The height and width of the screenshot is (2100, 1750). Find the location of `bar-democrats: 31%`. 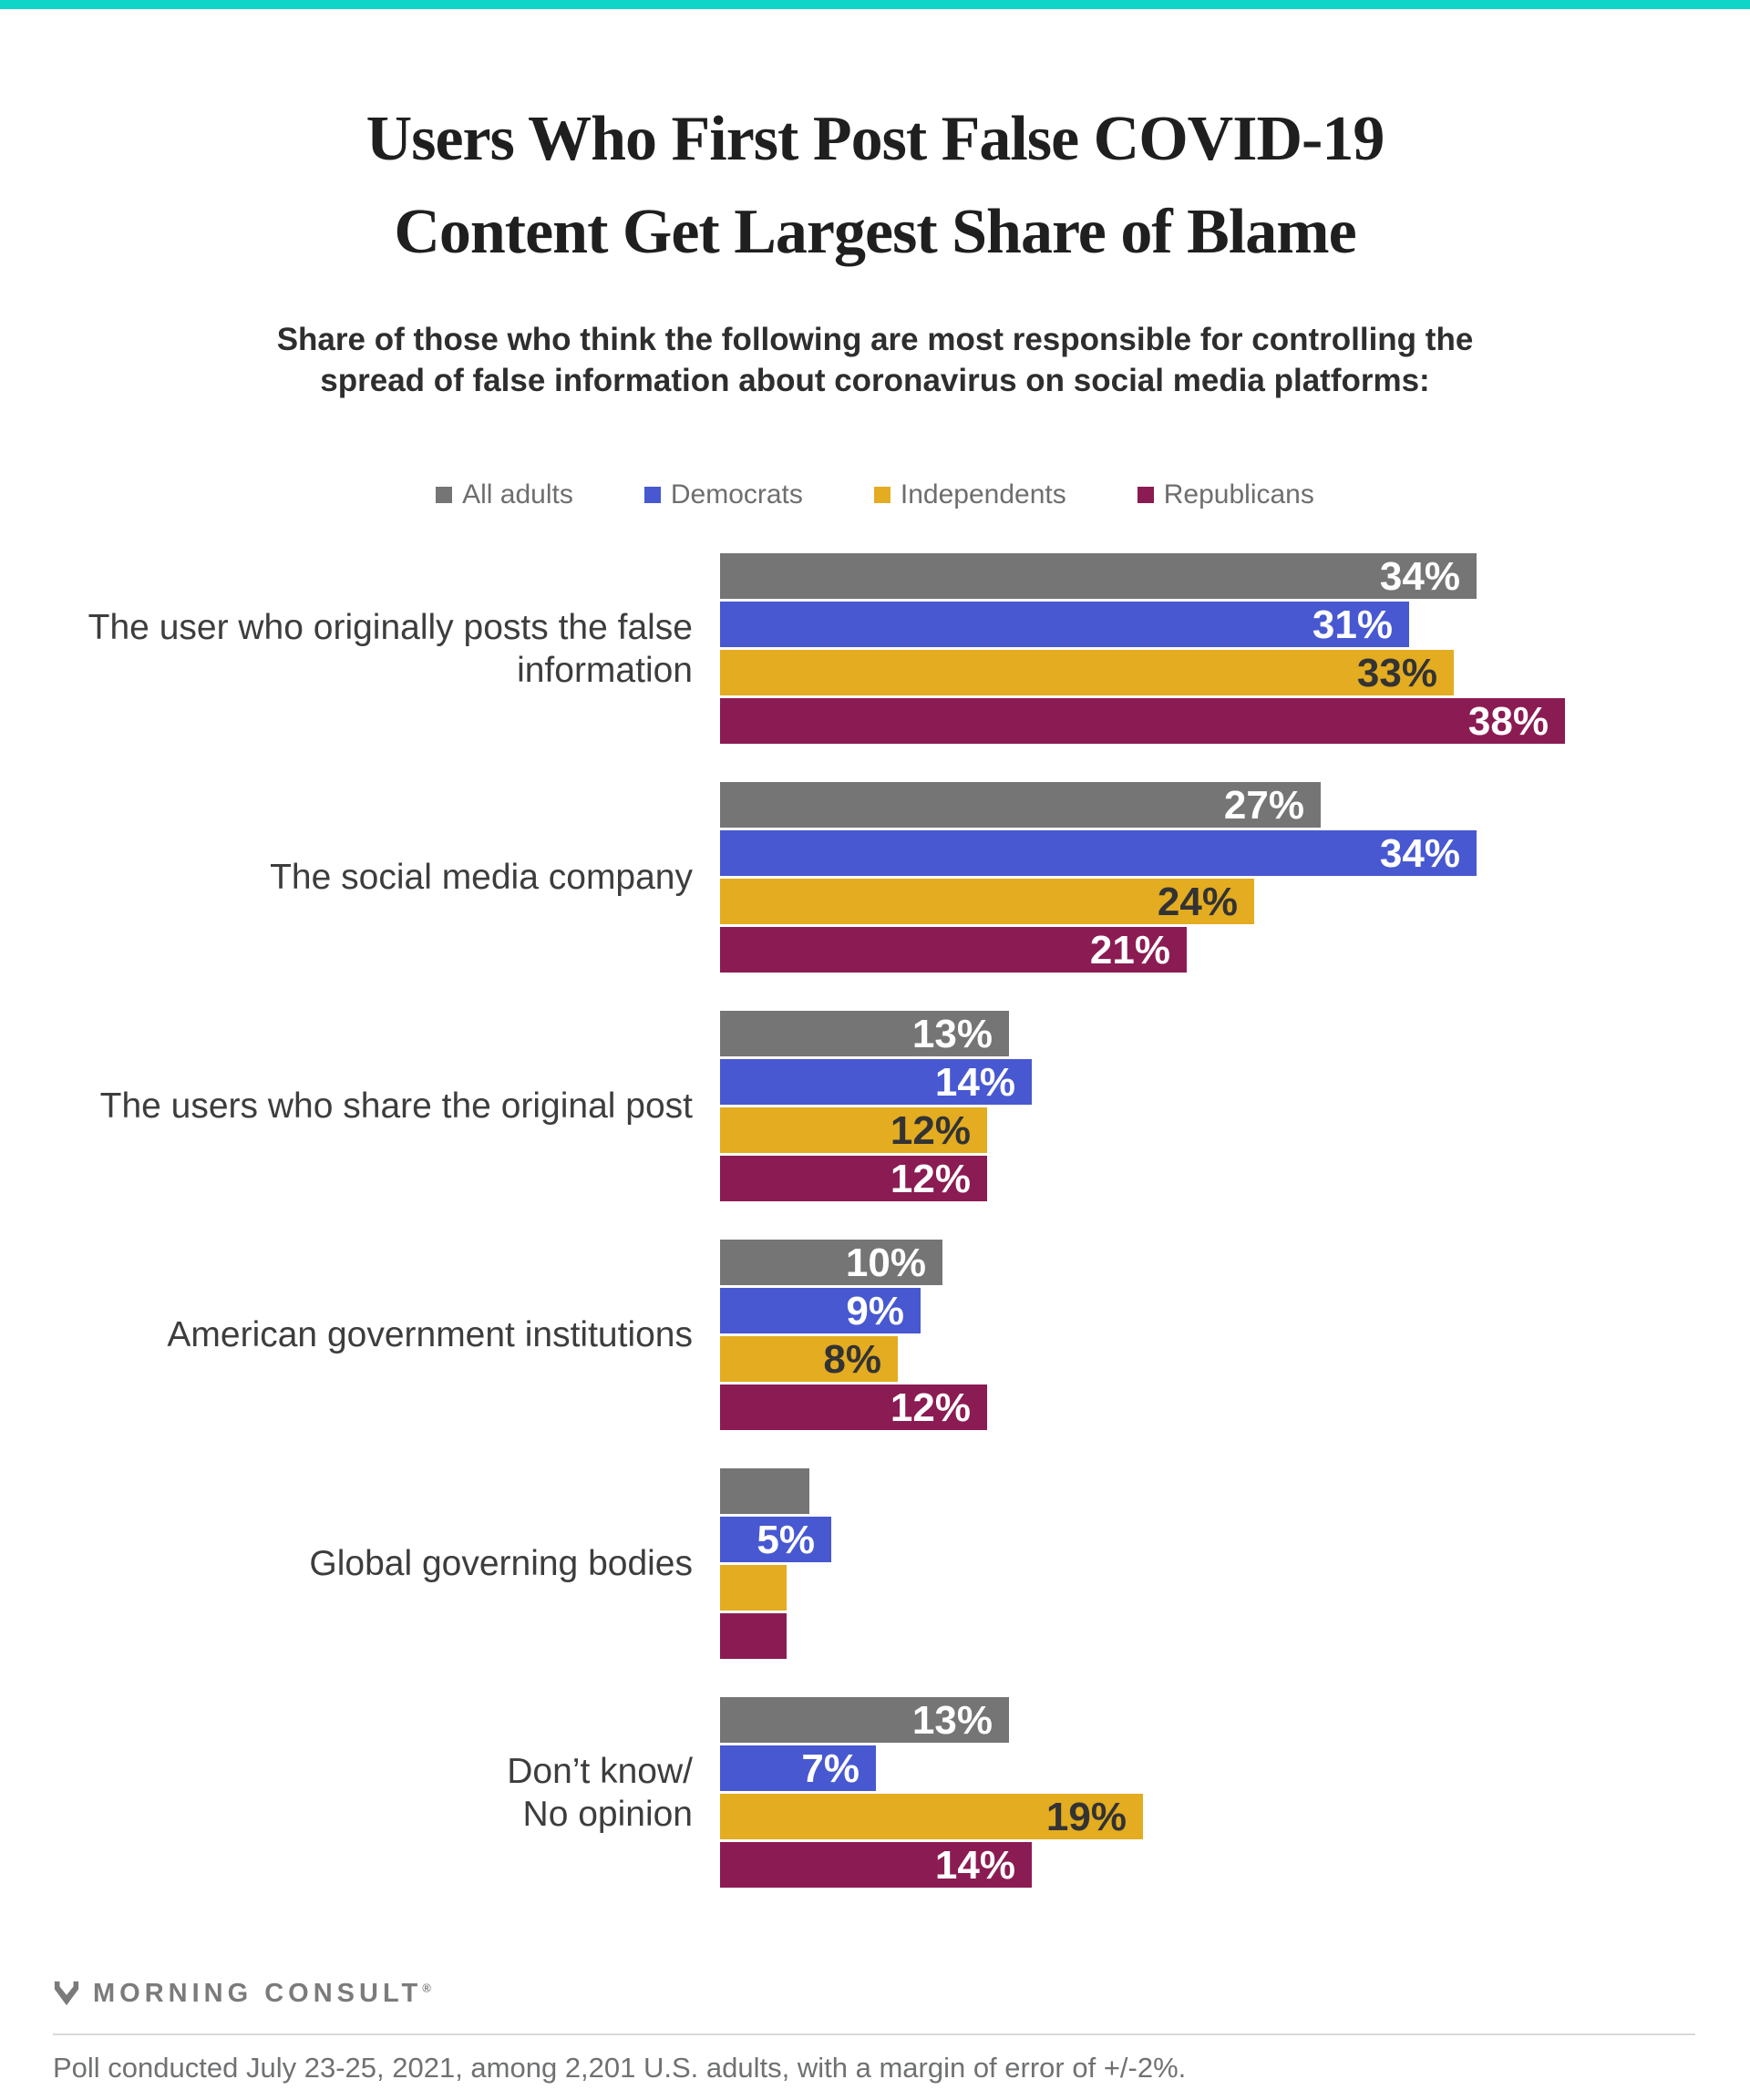

bar-democrats: 31% is located at coordinates (1065, 625).